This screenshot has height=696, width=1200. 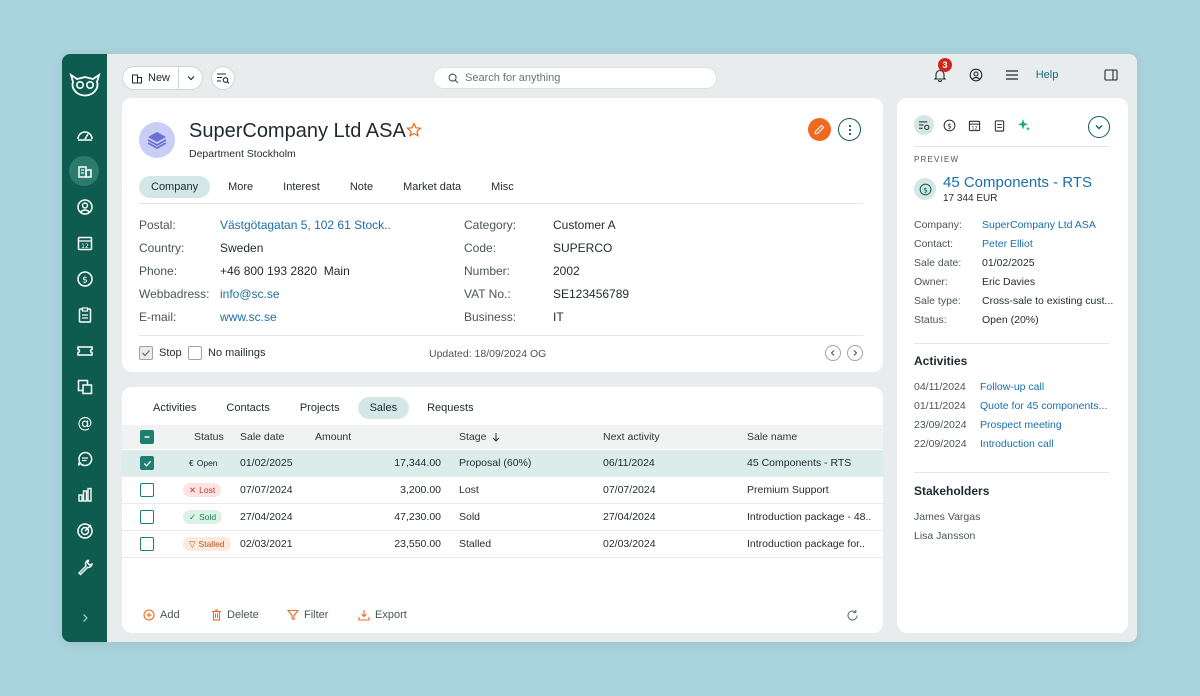 I want to click on calendar-icon: 12, so click(x=974, y=125).